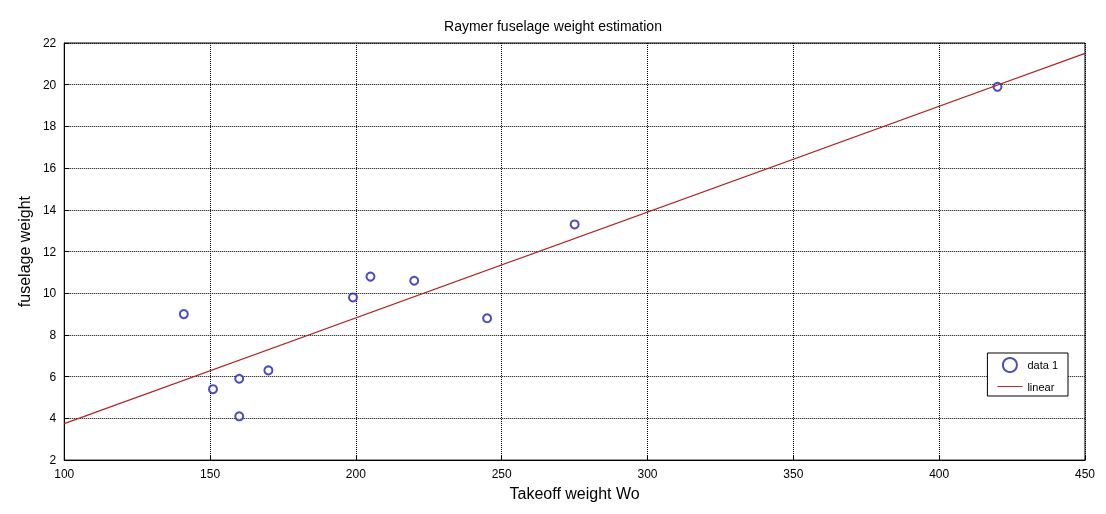 This screenshot has width=1106, height=514. What do you see at coordinates (1085, 474) in the screenshot?
I see `x-tick-label: 450` at bounding box center [1085, 474].